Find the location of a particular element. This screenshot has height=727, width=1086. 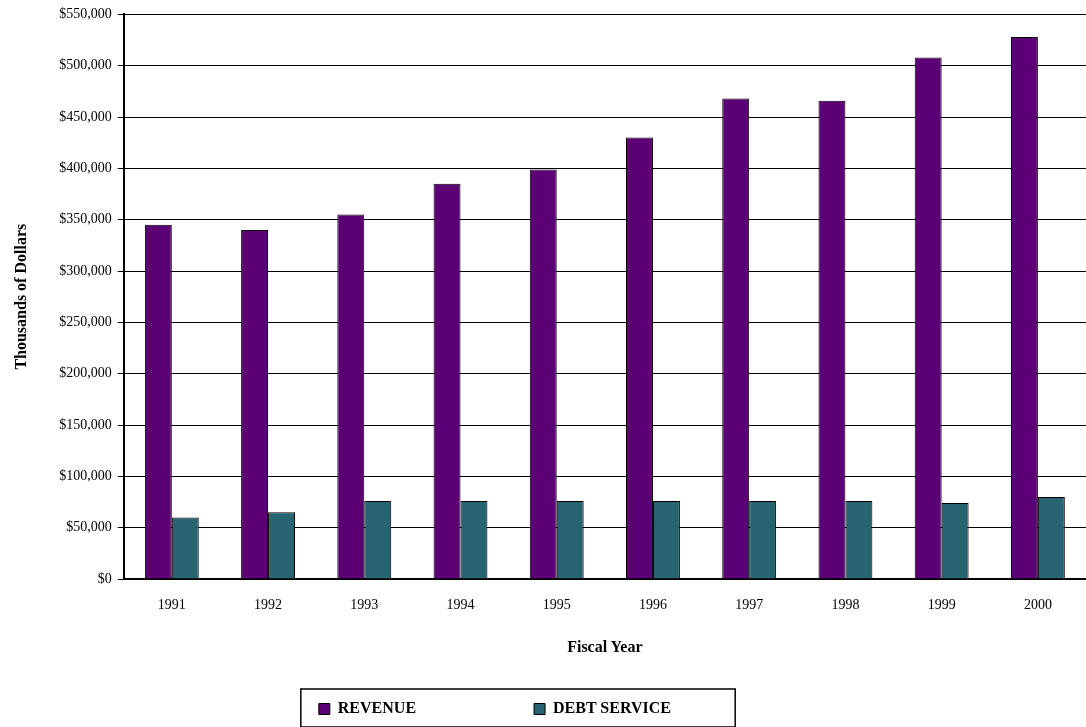

x-tick-label: 1994 is located at coordinates (460, 605).